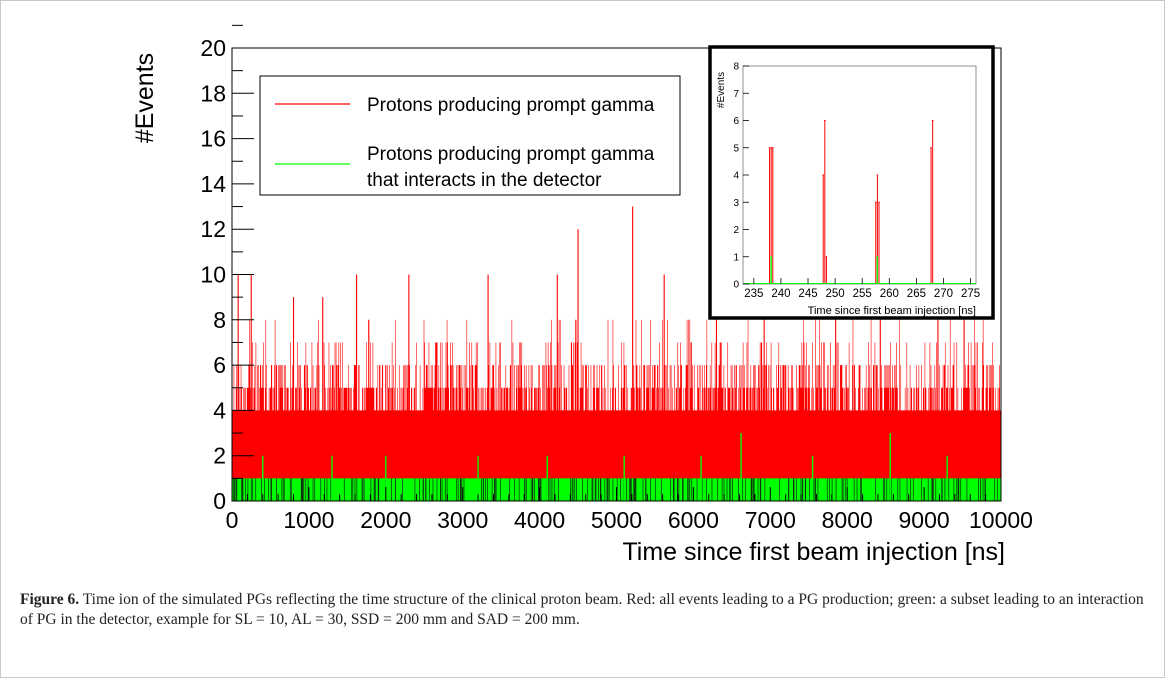 The image size is (1167, 680). Describe the element at coordinates (892, 311) in the screenshot. I see `inset-x-axis-title: Time since first beam injection [ns]` at that location.